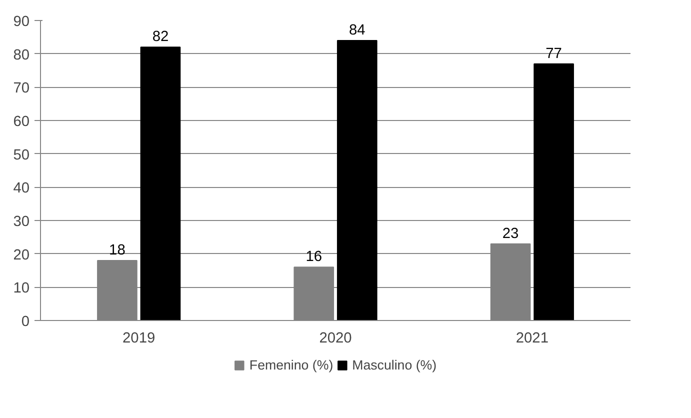  What do you see at coordinates (117, 250) in the screenshot?
I see `data-label: 18` at bounding box center [117, 250].